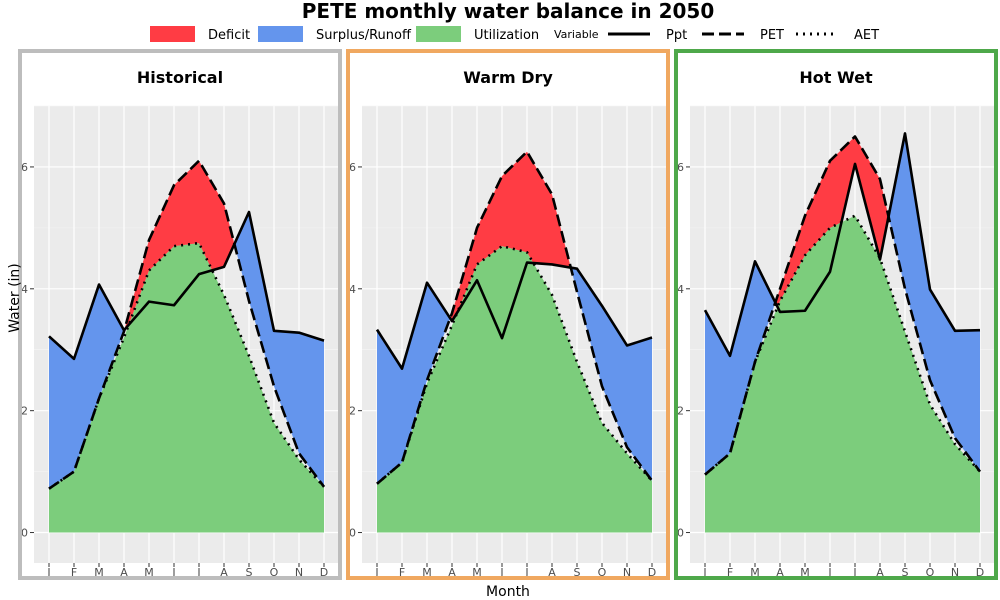 The height and width of the screenshot is (600, 1000). What do you see at coordinates (508, 11) in the screenshot?
I see `chart-title: PETE monthly water balance in 2050` at bounding box center [508, 11].